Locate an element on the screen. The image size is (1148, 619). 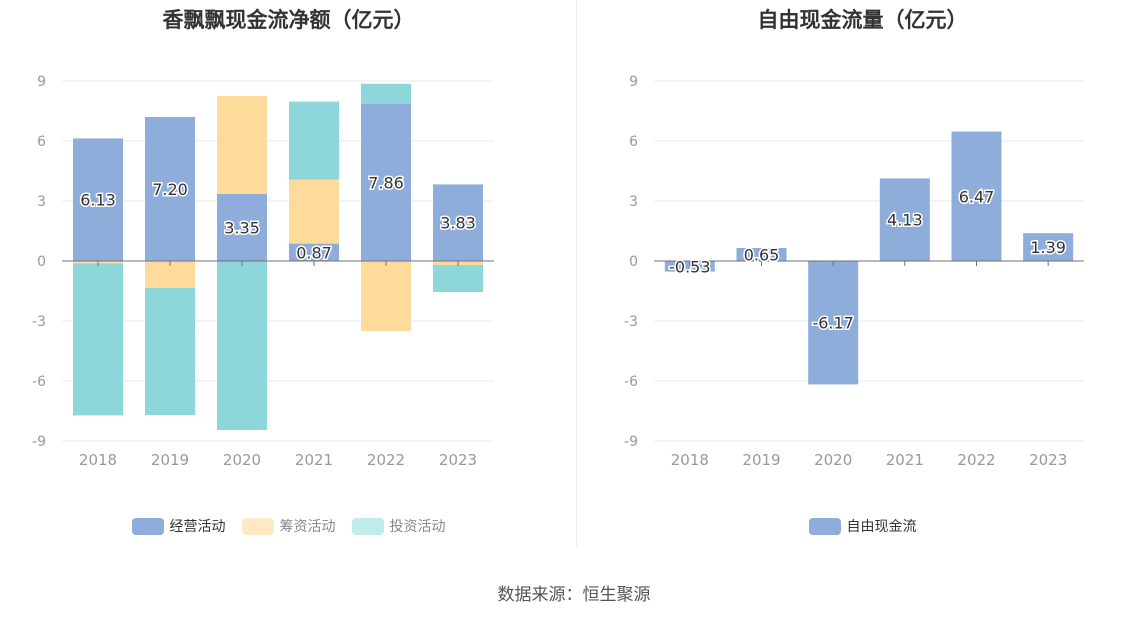
data-label: 1.39 is located at coordinates (1048, 247).